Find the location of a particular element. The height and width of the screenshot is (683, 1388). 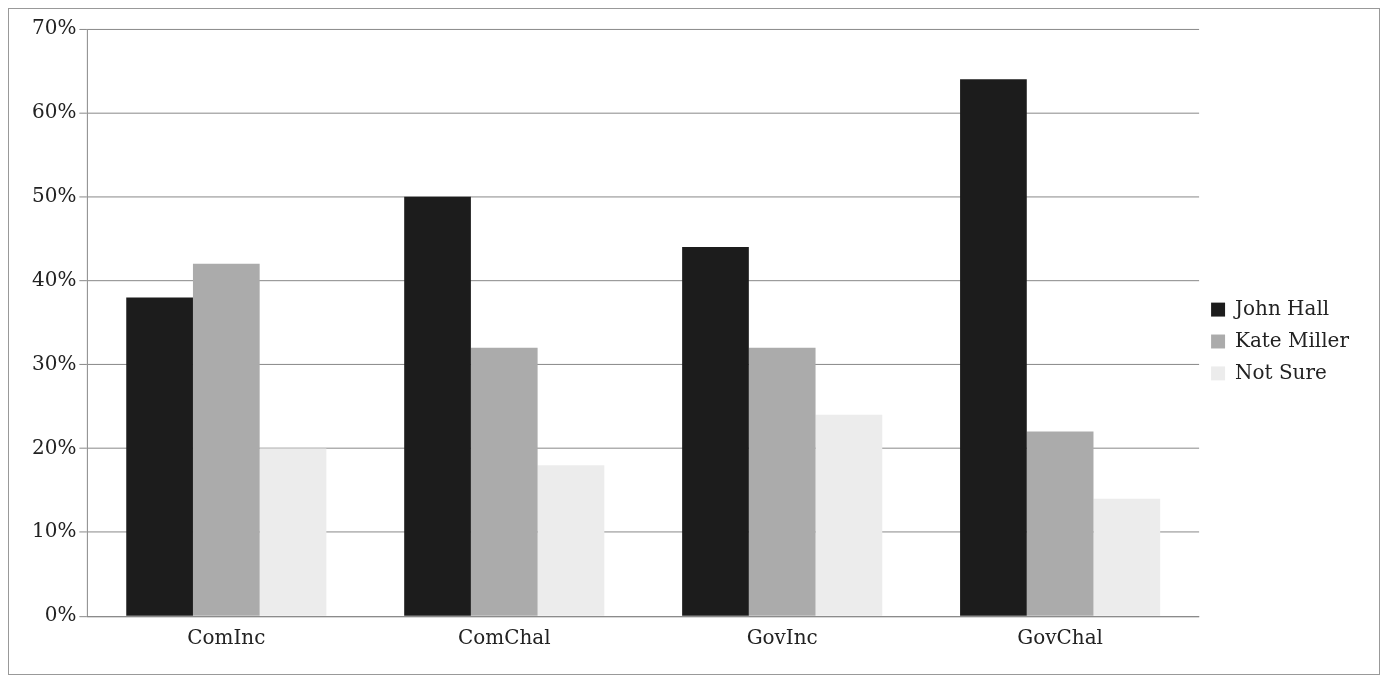

x-tick-label: ComChal is located at coordinates (504, 637).